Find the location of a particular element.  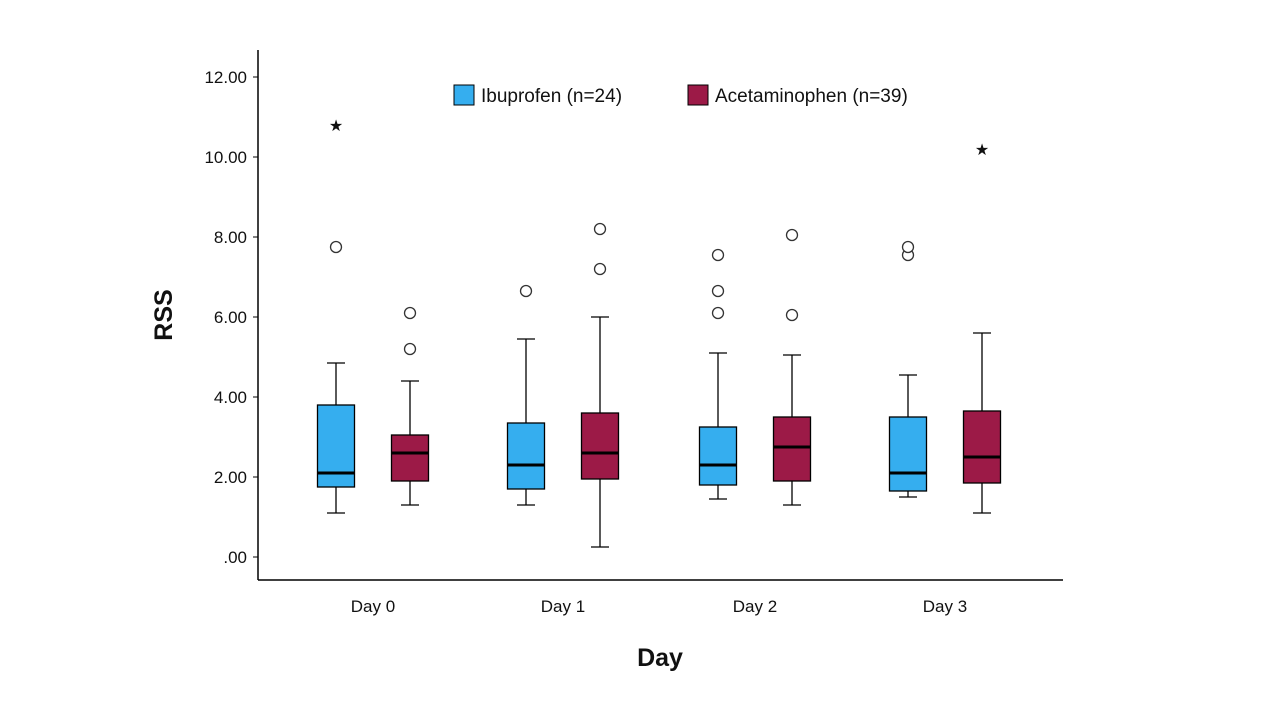

legend-label-acetaminophen: Acetaminophen (n=39) is located at coordinates (811, 96).